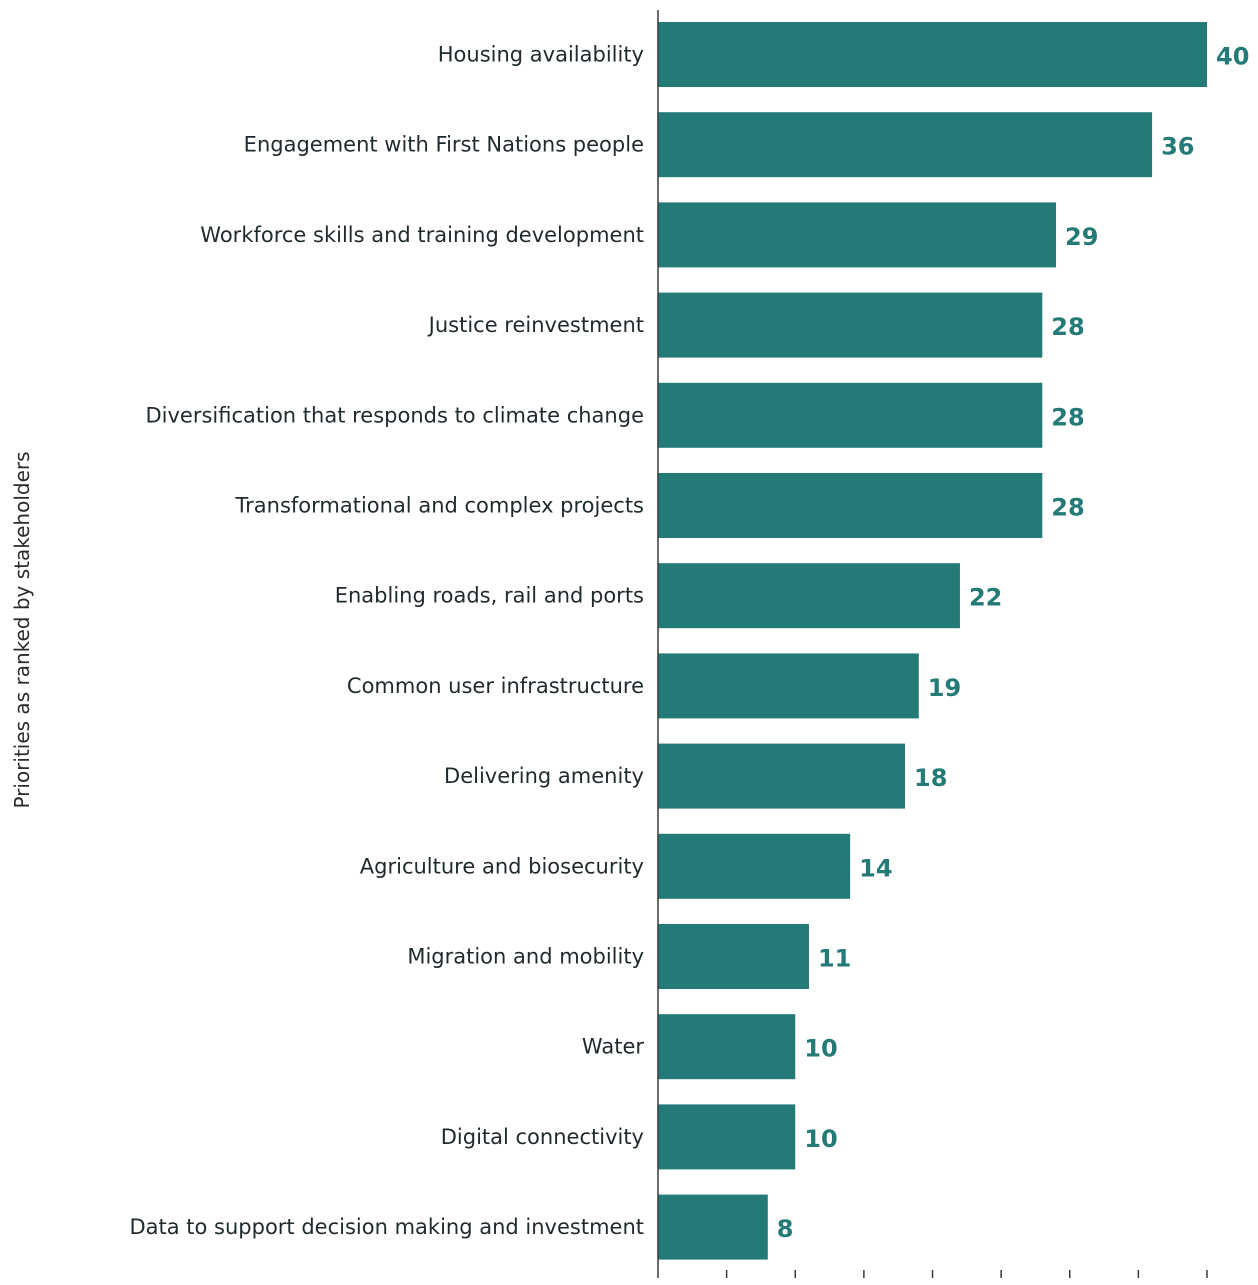 This screenshot has width=1258, height=1285. What do you see at coordinates (535, 325) in the screenshot?
I see `category-label: Justice reinvestment` at bounding box center [535, 325].